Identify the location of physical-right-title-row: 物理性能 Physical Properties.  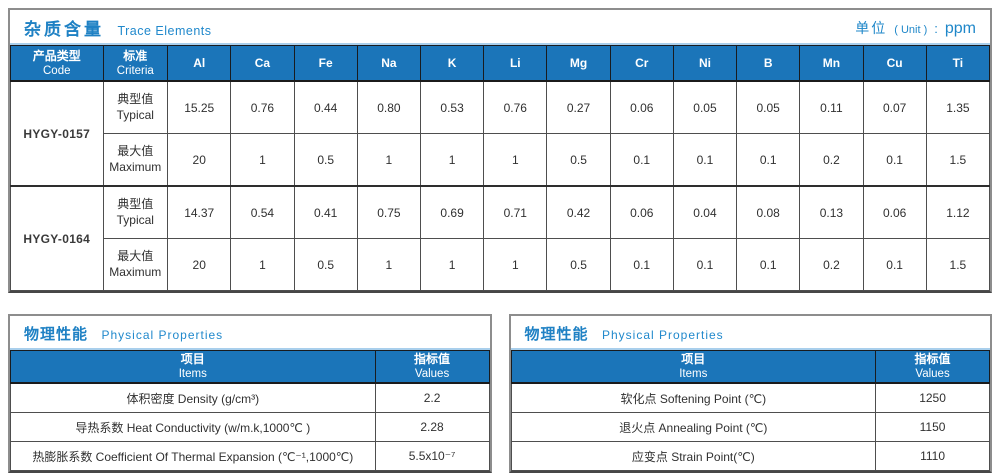
(750, 333).